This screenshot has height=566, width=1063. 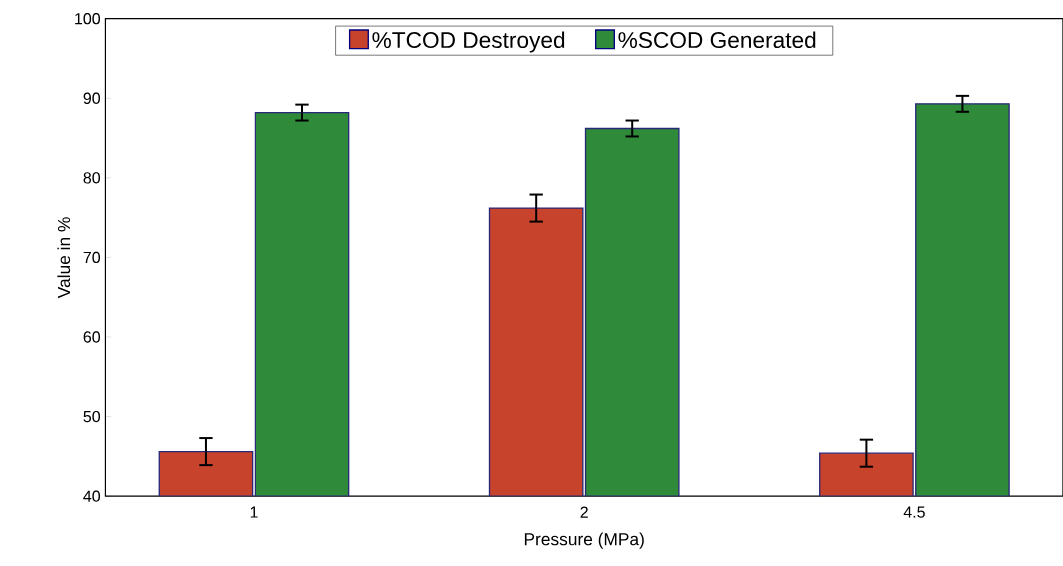 I want to click on y-tick-label: 50, so click(x=92, y=417).